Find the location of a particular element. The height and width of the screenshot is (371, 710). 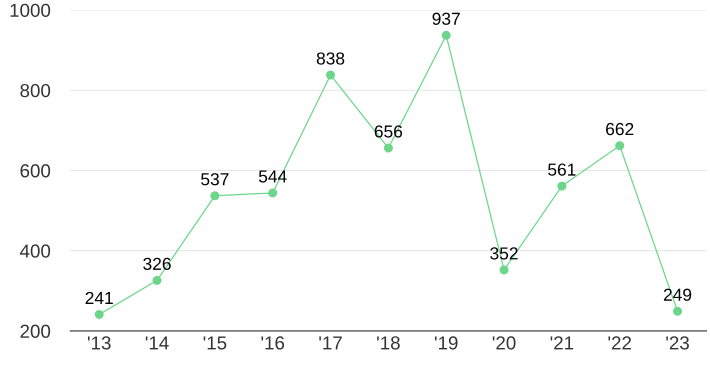

x-tick-label: '22 is located at coordinates (619, 343).